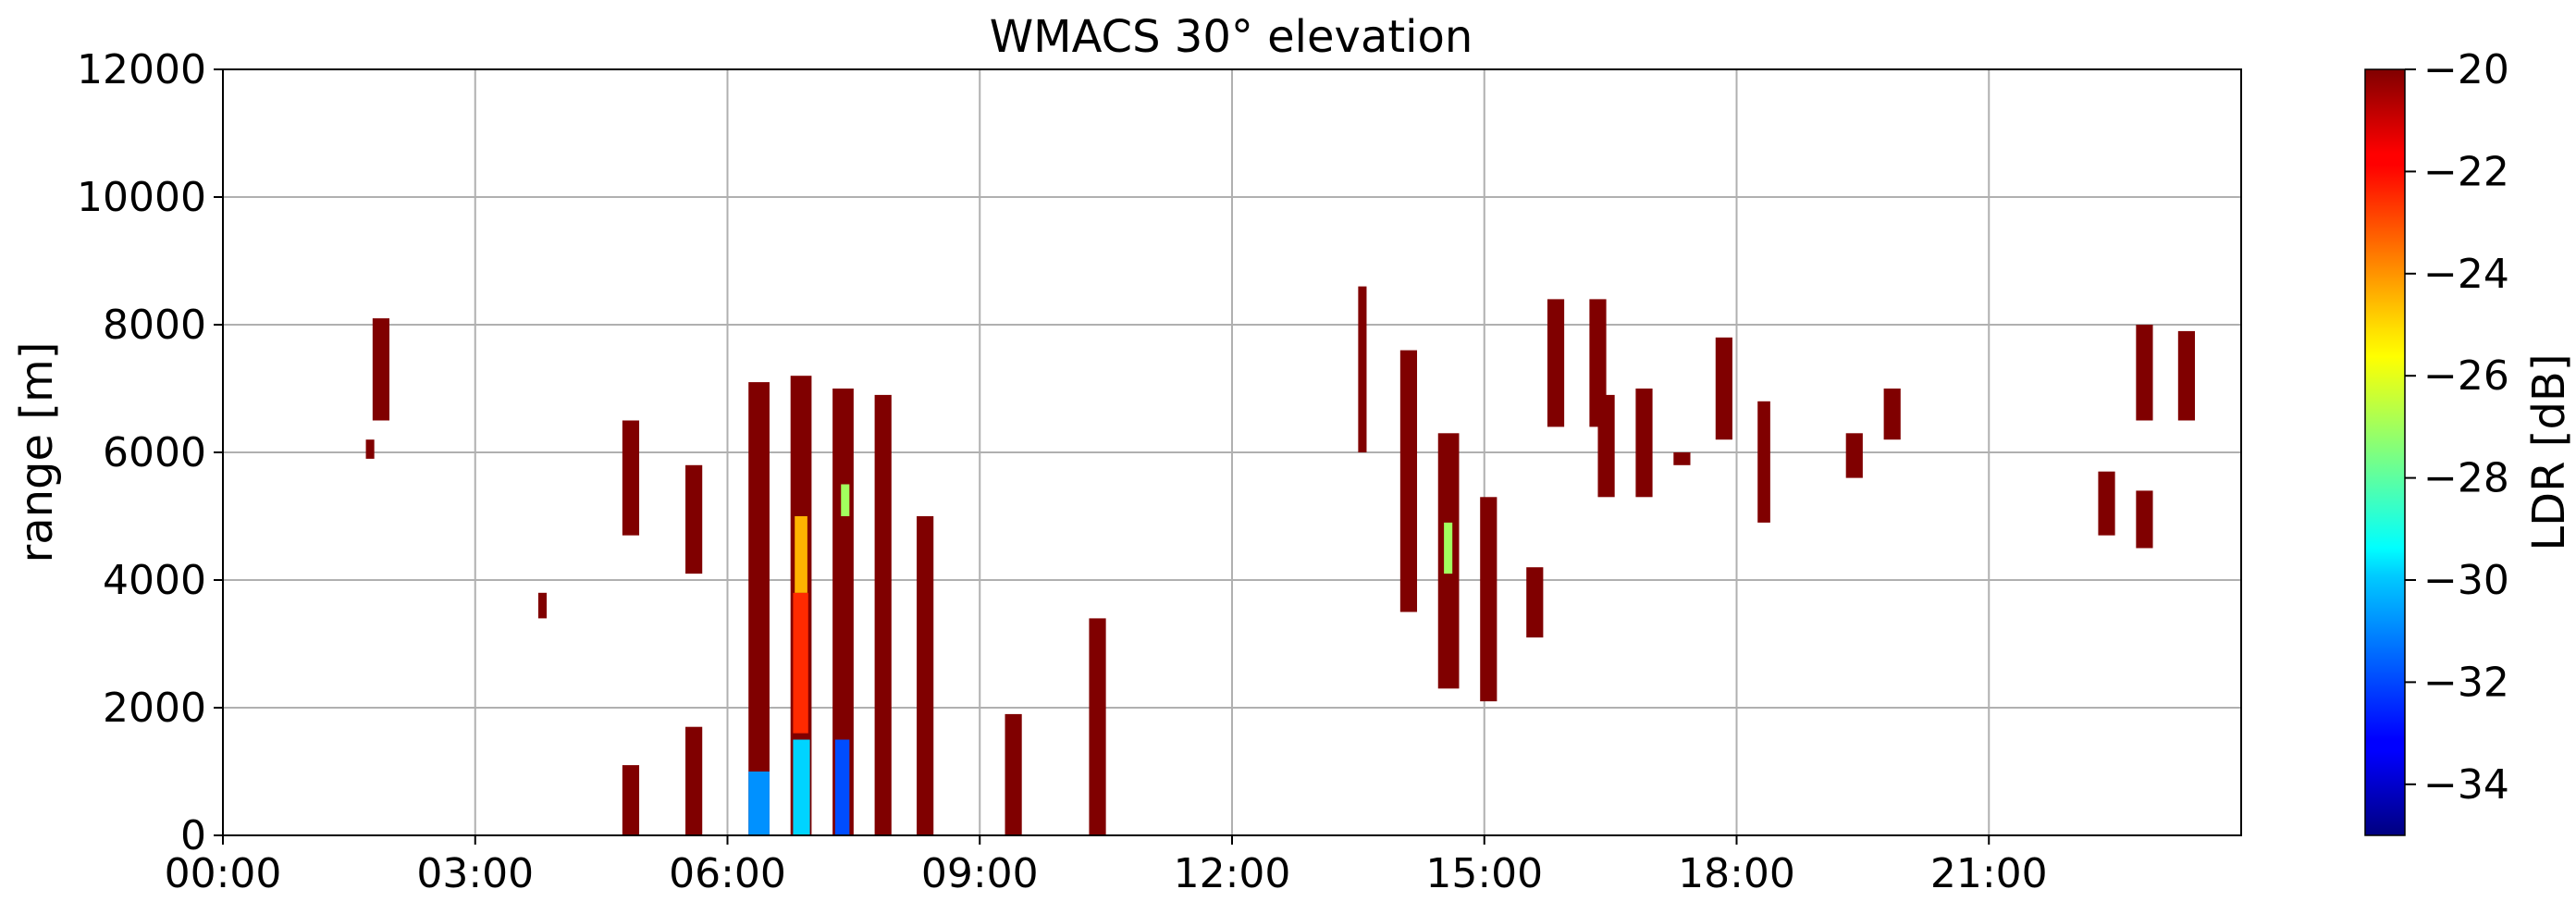 The width and height of the screenshot is (2576, 914). What do you see at coordinates (1736, 874) in the screenshot?
I see `x-tick-label: 18:00` at bounding box center [1736, 874].